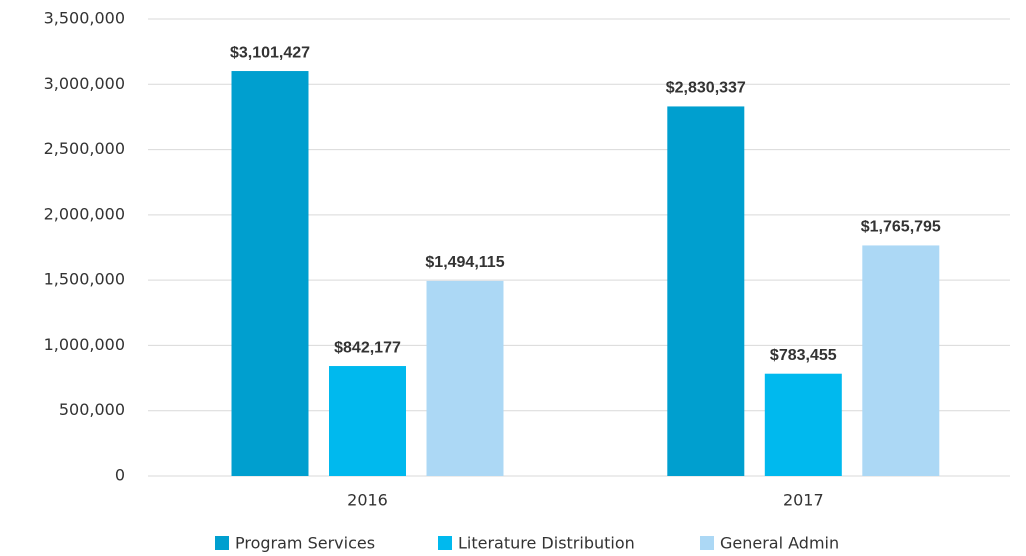 The image size is (1026, 556). What do you see at coordinates (706, 88) in the screenshot?
I see `data-label: $2,830,337` at bounding box center [706, 88].